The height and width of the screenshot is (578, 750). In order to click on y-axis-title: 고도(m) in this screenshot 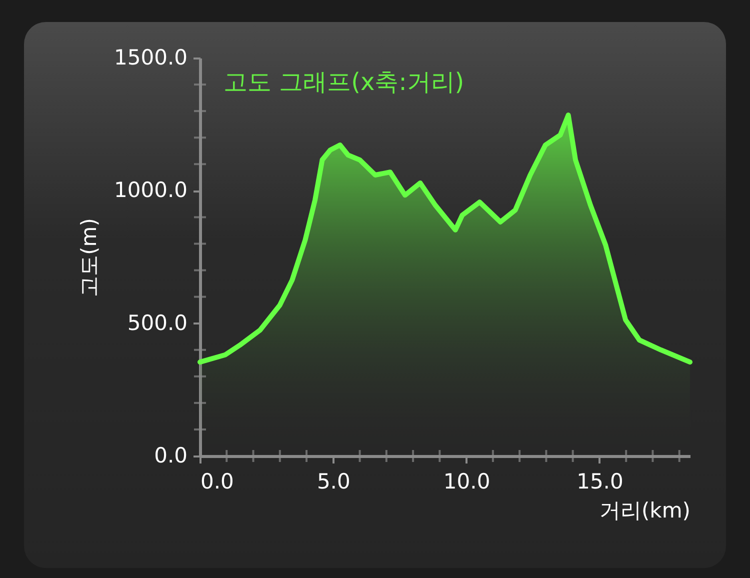, I will do `click(89, 257)`.